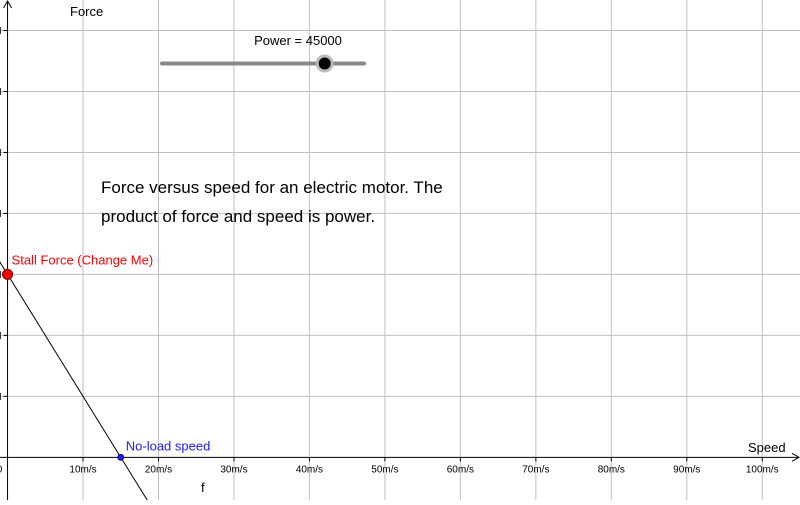 The width and height of the screenshot is (800, 505). Describe the element at coordinates (1, 469) in the screenshot. I see `x-tick-label: 0` at that location.